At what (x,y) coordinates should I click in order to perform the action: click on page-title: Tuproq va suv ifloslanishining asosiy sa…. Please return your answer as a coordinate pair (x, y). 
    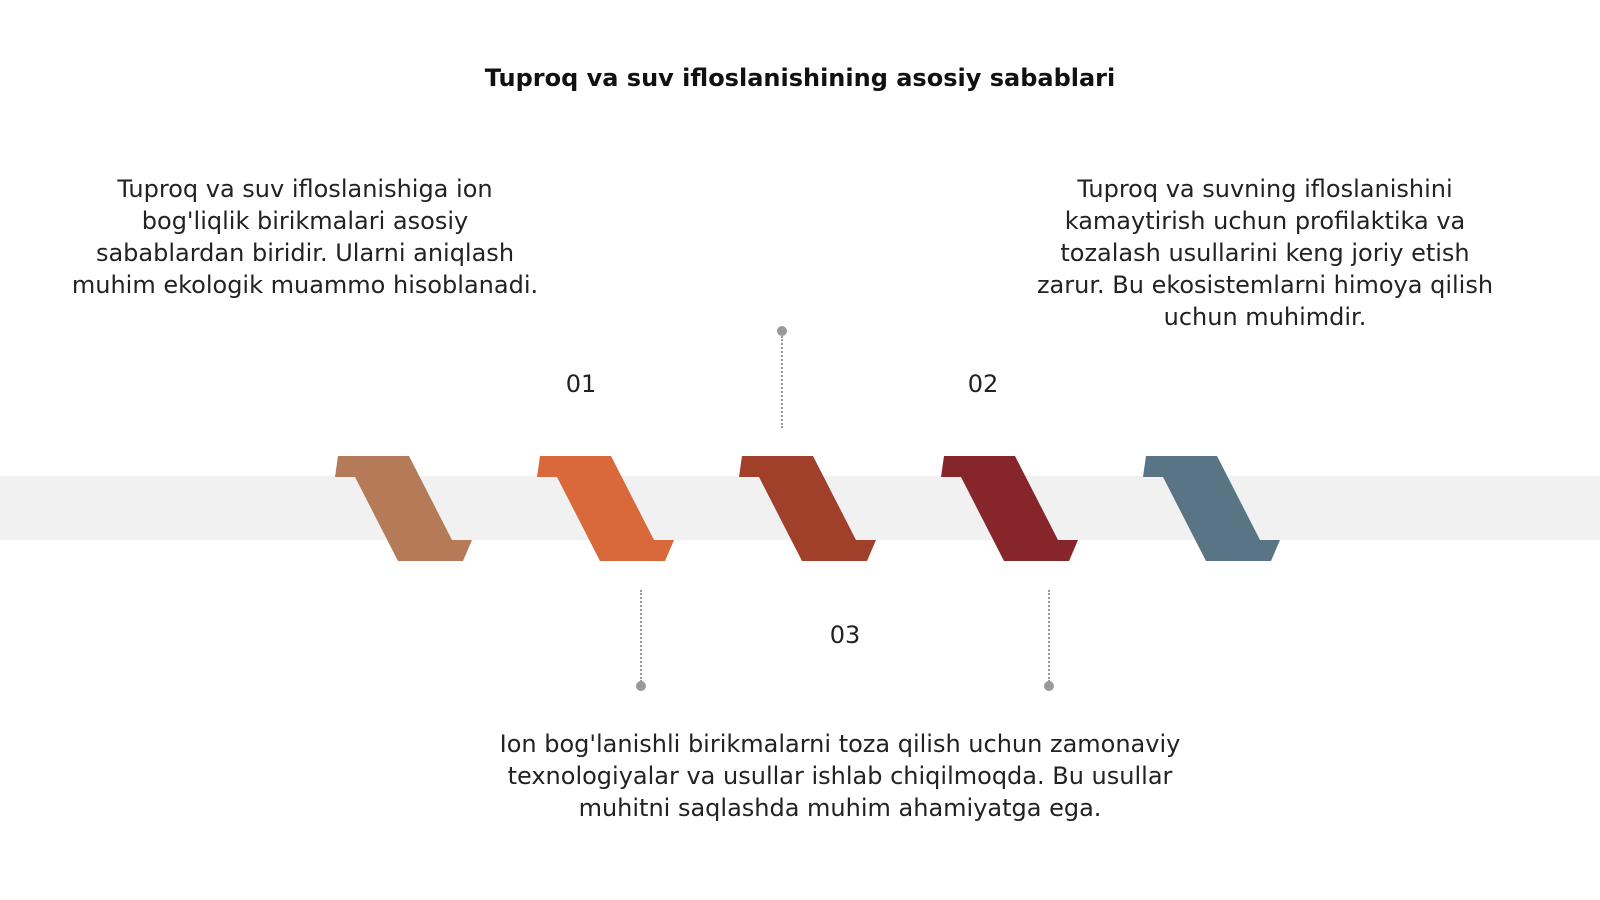
    Looking at the image, I should click on (800, 78).